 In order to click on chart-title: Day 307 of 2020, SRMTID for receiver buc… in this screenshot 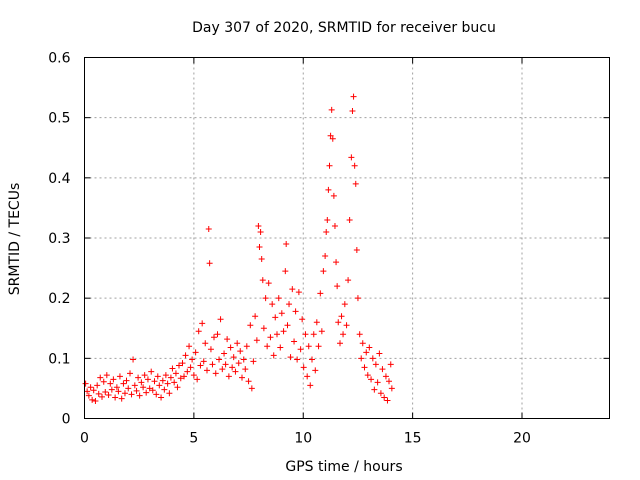, I will do `click(344, 28)`.